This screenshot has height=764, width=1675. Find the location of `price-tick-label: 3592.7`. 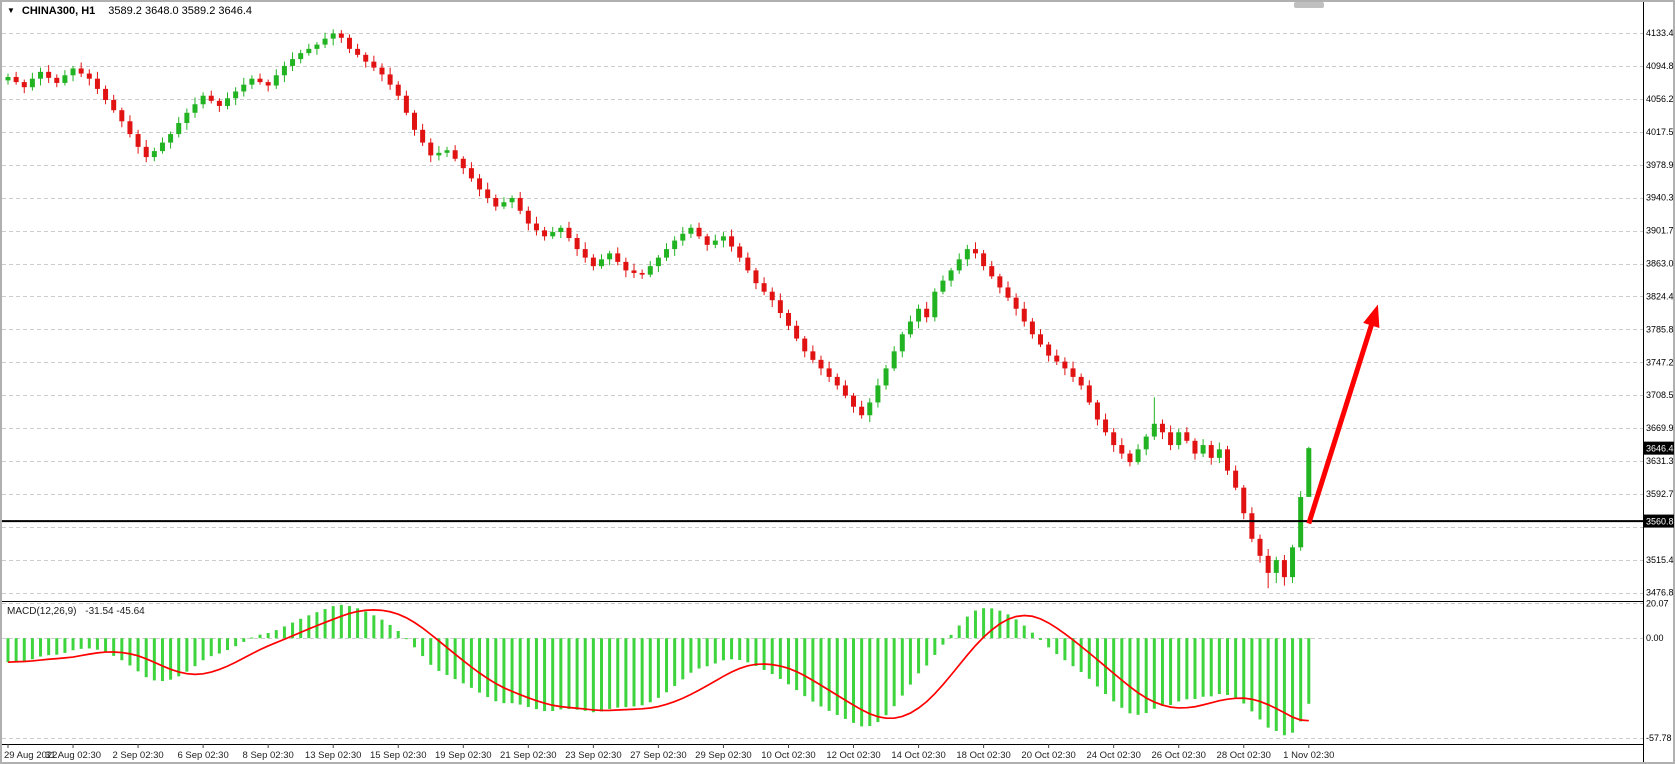

price-tick-label: 3592.7 is located at coordinates (1660, 494).